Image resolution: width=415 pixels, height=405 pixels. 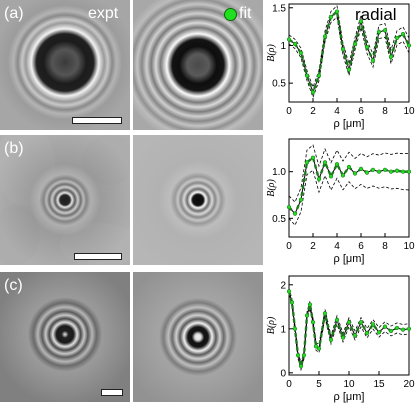 What do you see at coordinates (349, 197) in the screenshot?
I see `lower-bound-line` at bounding box center [349, 197].